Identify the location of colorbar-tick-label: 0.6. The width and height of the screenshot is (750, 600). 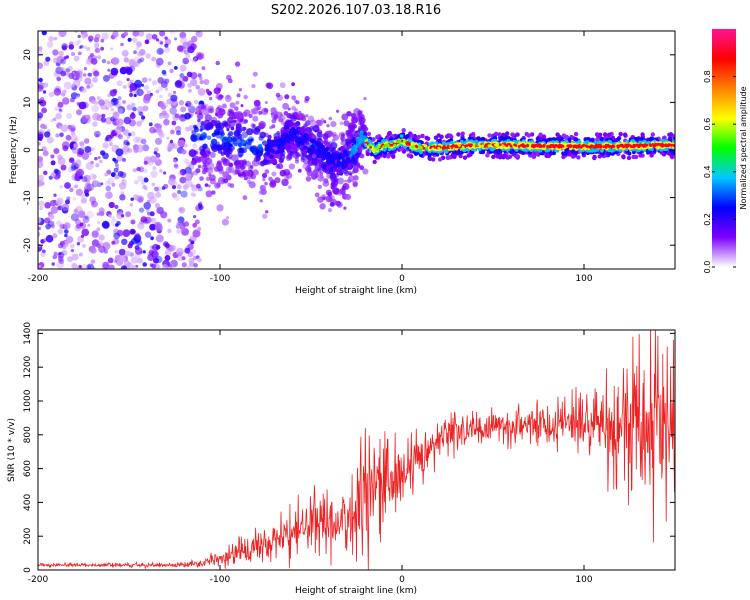
(707, 124).